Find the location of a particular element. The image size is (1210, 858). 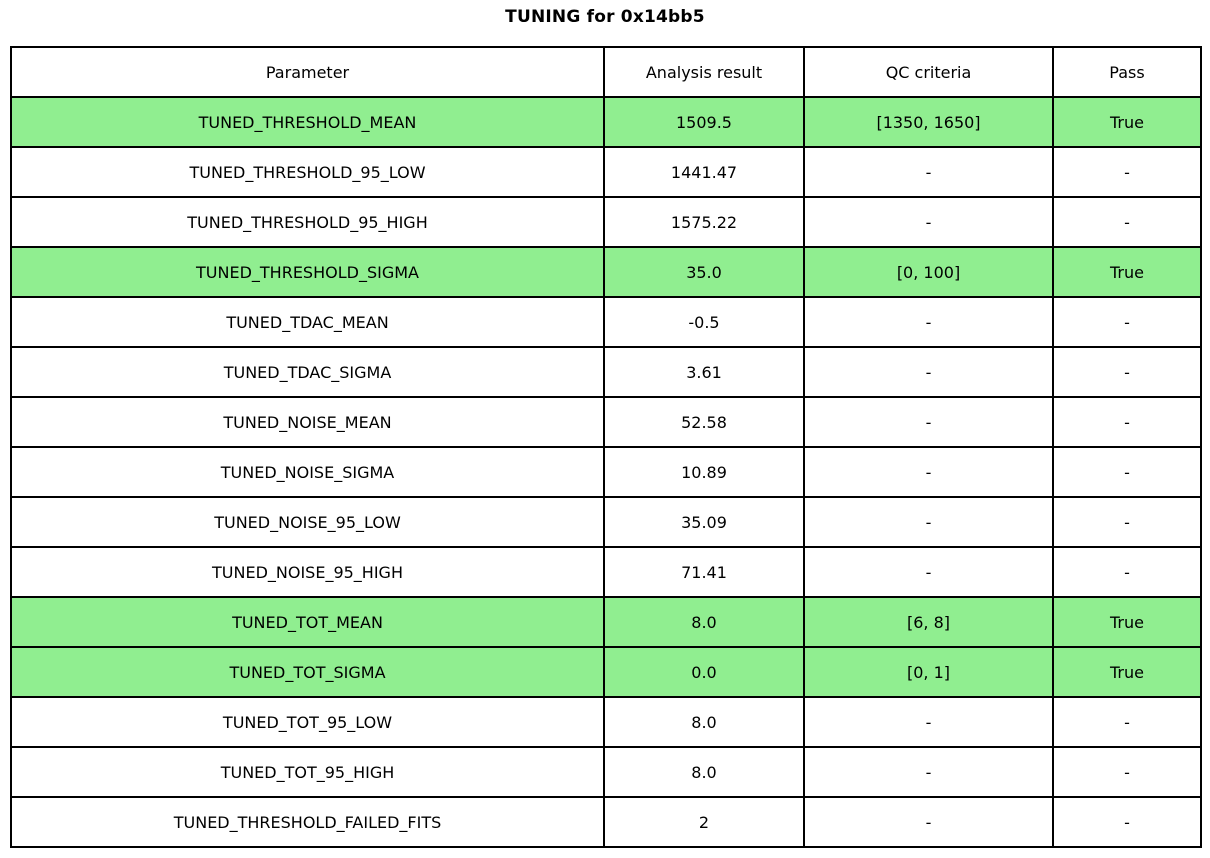

cell-parameter: TUNED_NOISE_MEAN is located at coordinates (307, 422).